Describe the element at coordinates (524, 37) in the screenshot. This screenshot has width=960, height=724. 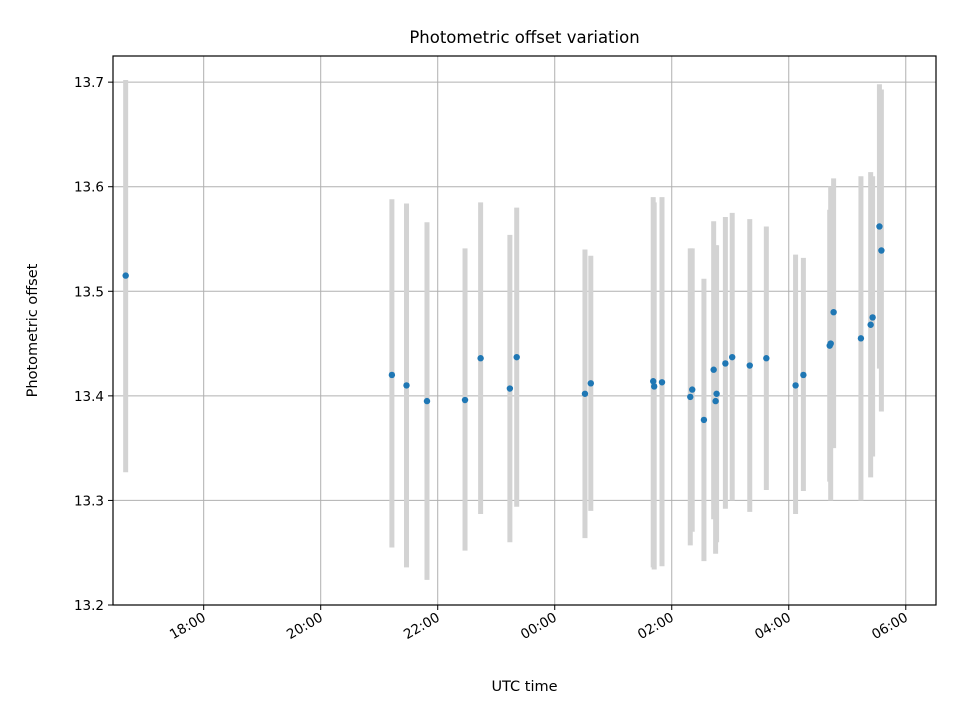
I see `chart-title: Photometric offset variation` at that location.